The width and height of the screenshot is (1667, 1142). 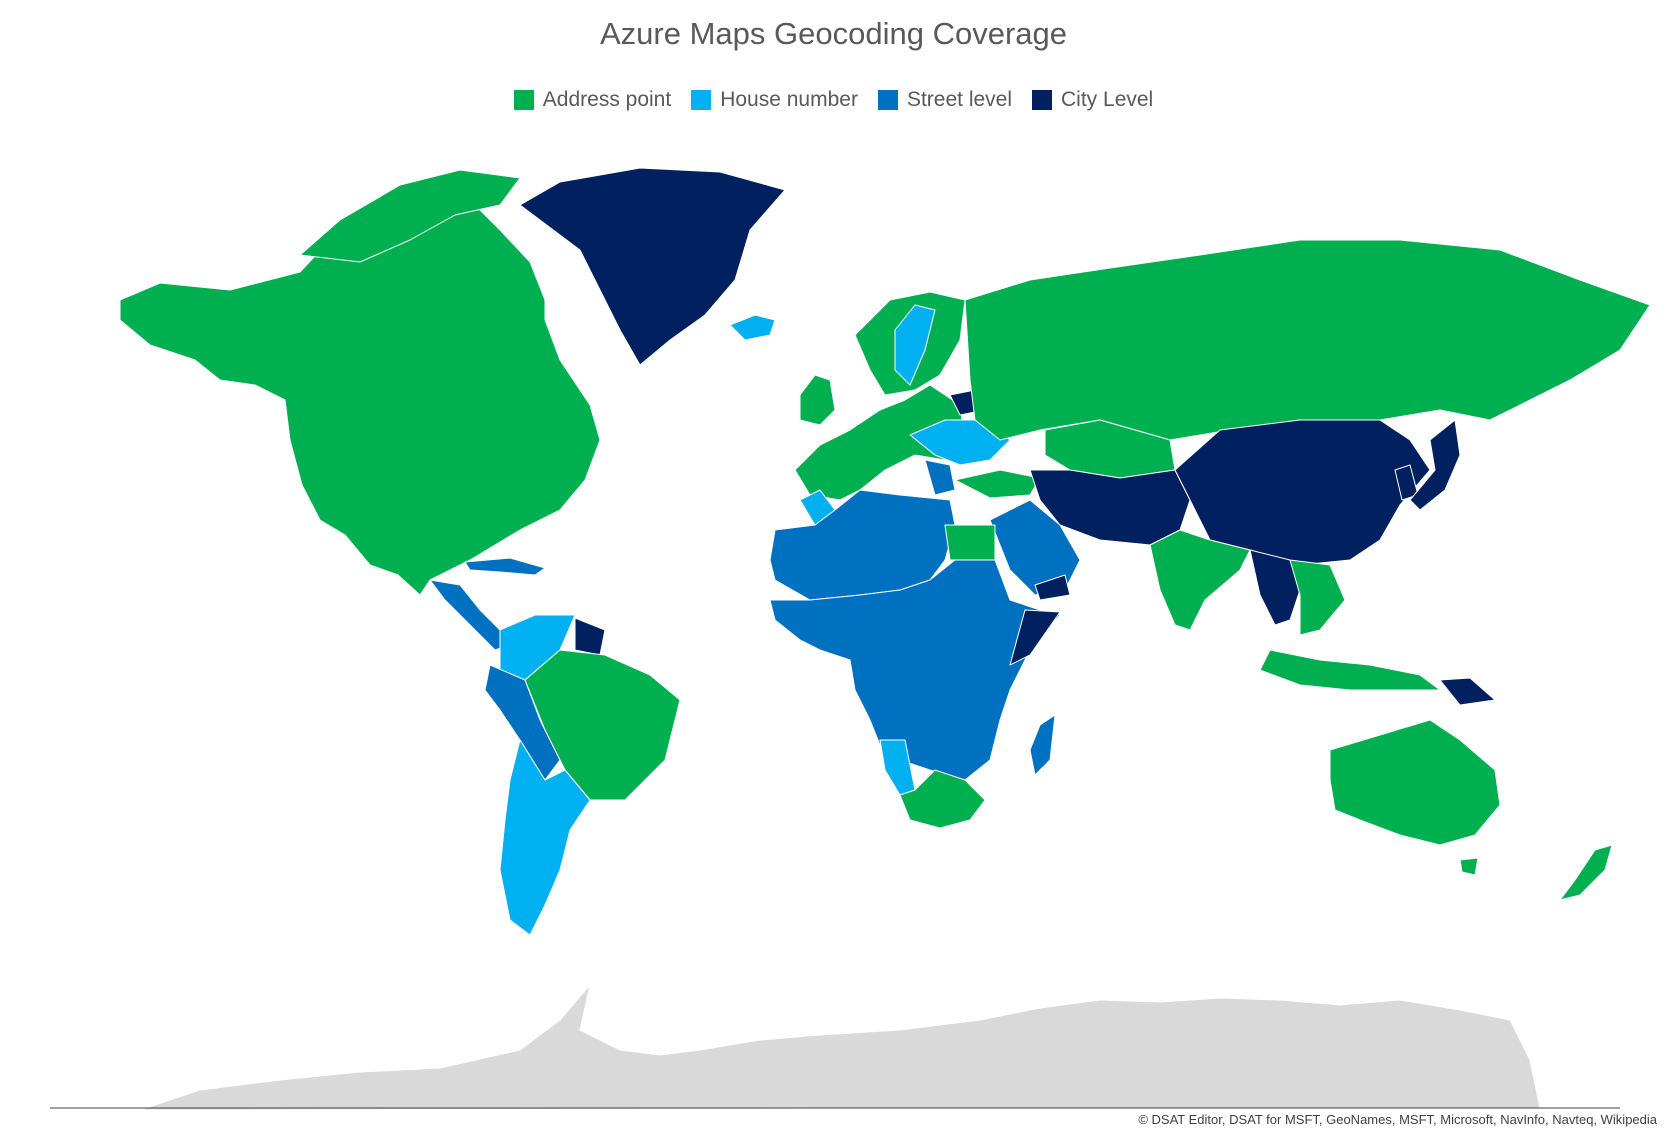 I want to click on region-turkey, so click(x=997, y=484).